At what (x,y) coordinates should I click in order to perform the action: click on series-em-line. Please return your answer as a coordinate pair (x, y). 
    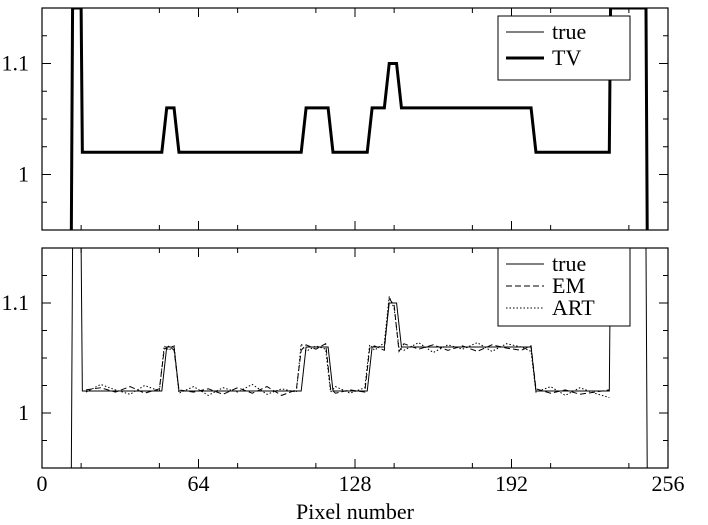
    Looking at the image, I should click on (347, 346).